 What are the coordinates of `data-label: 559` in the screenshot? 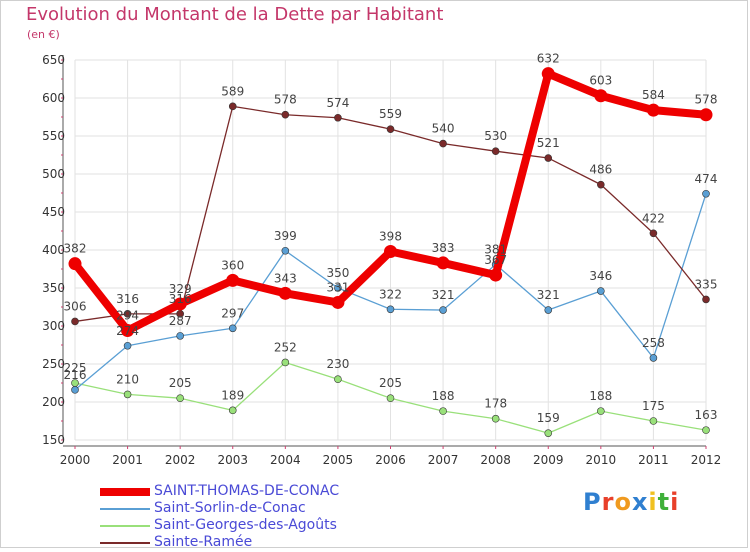 It's located at (390, 114).